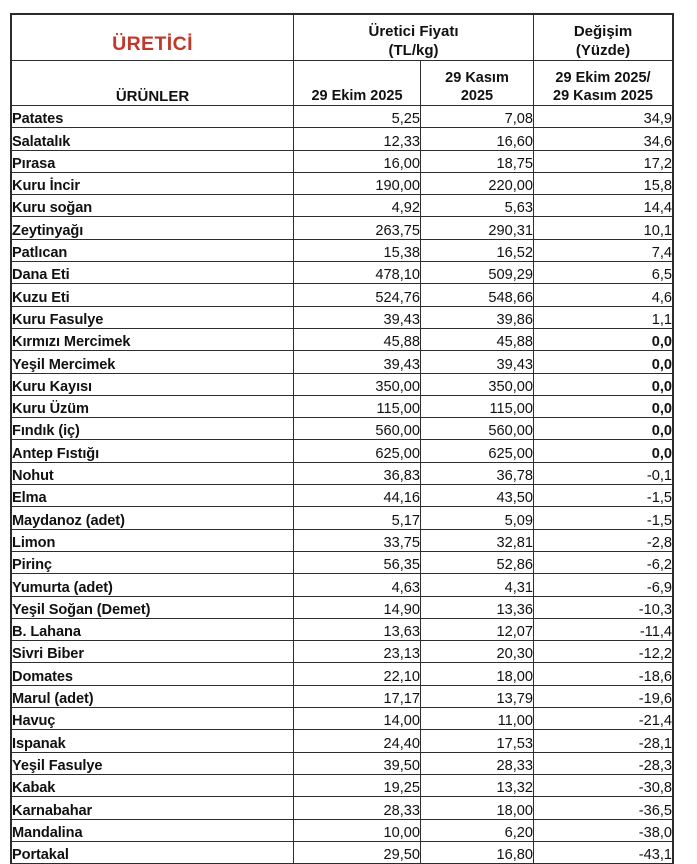 This screenshot has width=697, height=864. What do you see at coordinates (152, 741) in the screenshot?
I see `product-name-cell: Ispanak` at bounding box center [152, 741].